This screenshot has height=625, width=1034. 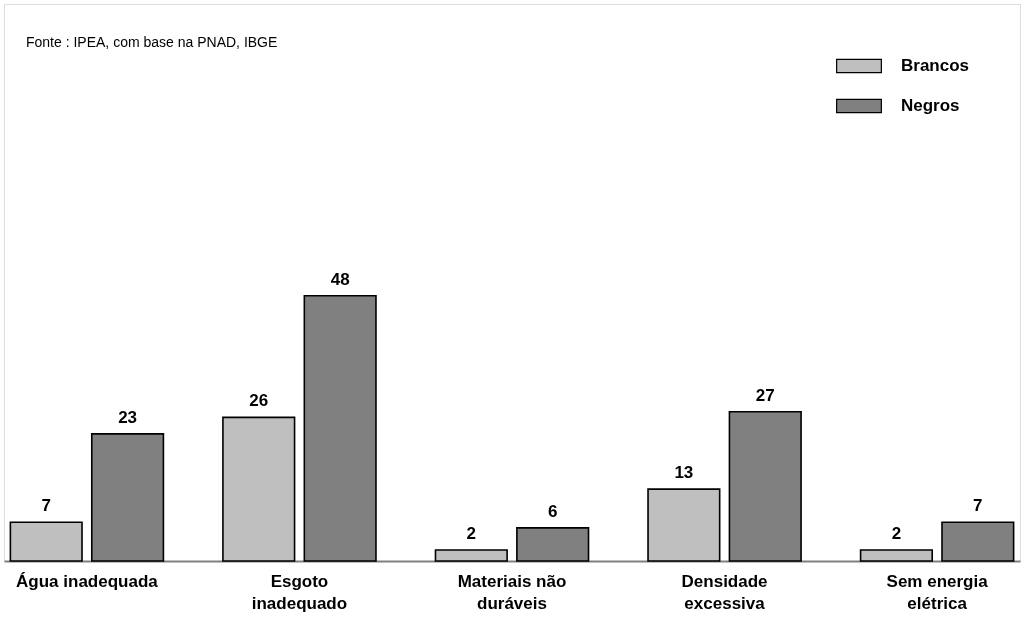 What do you see at coordinates (512, 592) in the screenshot?
I see `x-tick-label: Materiais não duráveis` at bounding box center [512, 592].